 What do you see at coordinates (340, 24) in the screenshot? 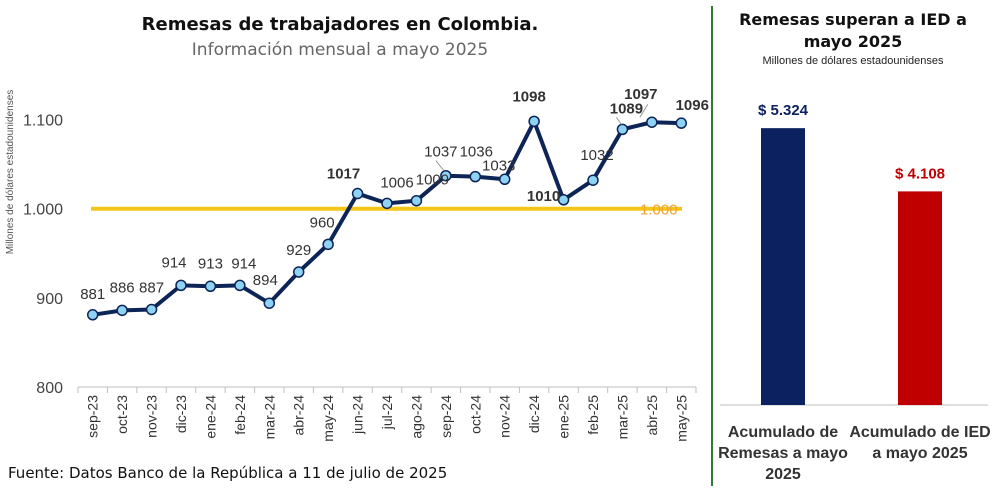
I see `chart-title: Remesas de trabajadores en Colombia.` at bounding box center [340, 24].